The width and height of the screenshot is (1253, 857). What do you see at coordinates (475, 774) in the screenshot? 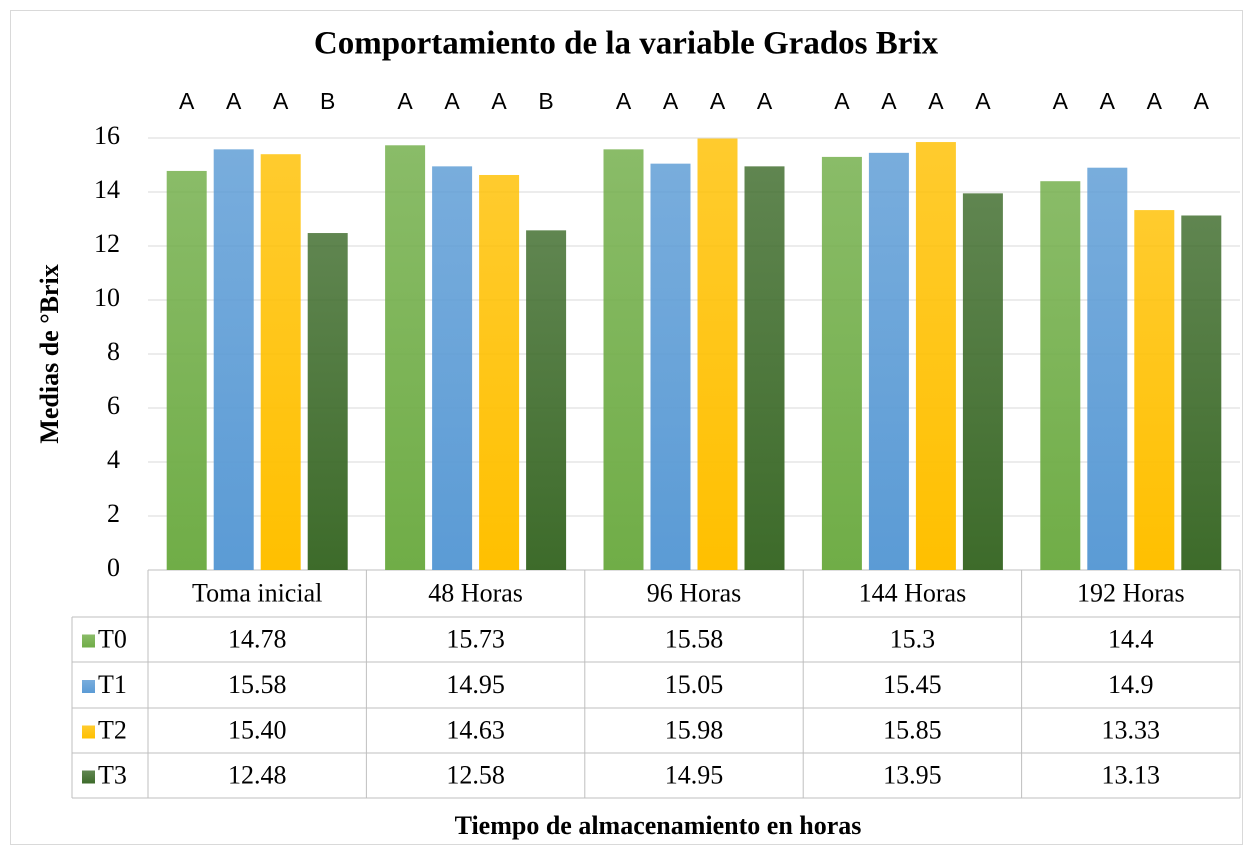
I see `table-value: 12.58` at bounding box center [475, 774].